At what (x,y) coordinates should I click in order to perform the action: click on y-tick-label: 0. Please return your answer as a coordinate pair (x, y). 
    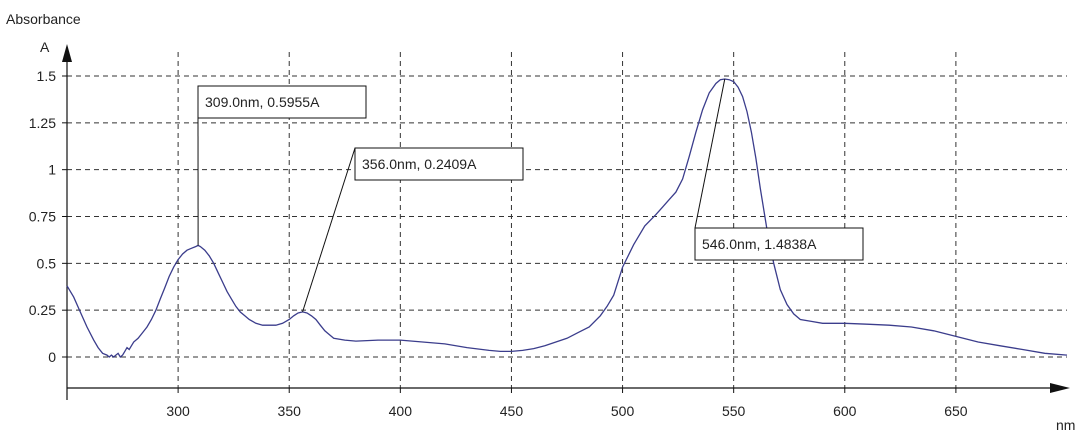
    Looking at the image, I should click on (52, 357).